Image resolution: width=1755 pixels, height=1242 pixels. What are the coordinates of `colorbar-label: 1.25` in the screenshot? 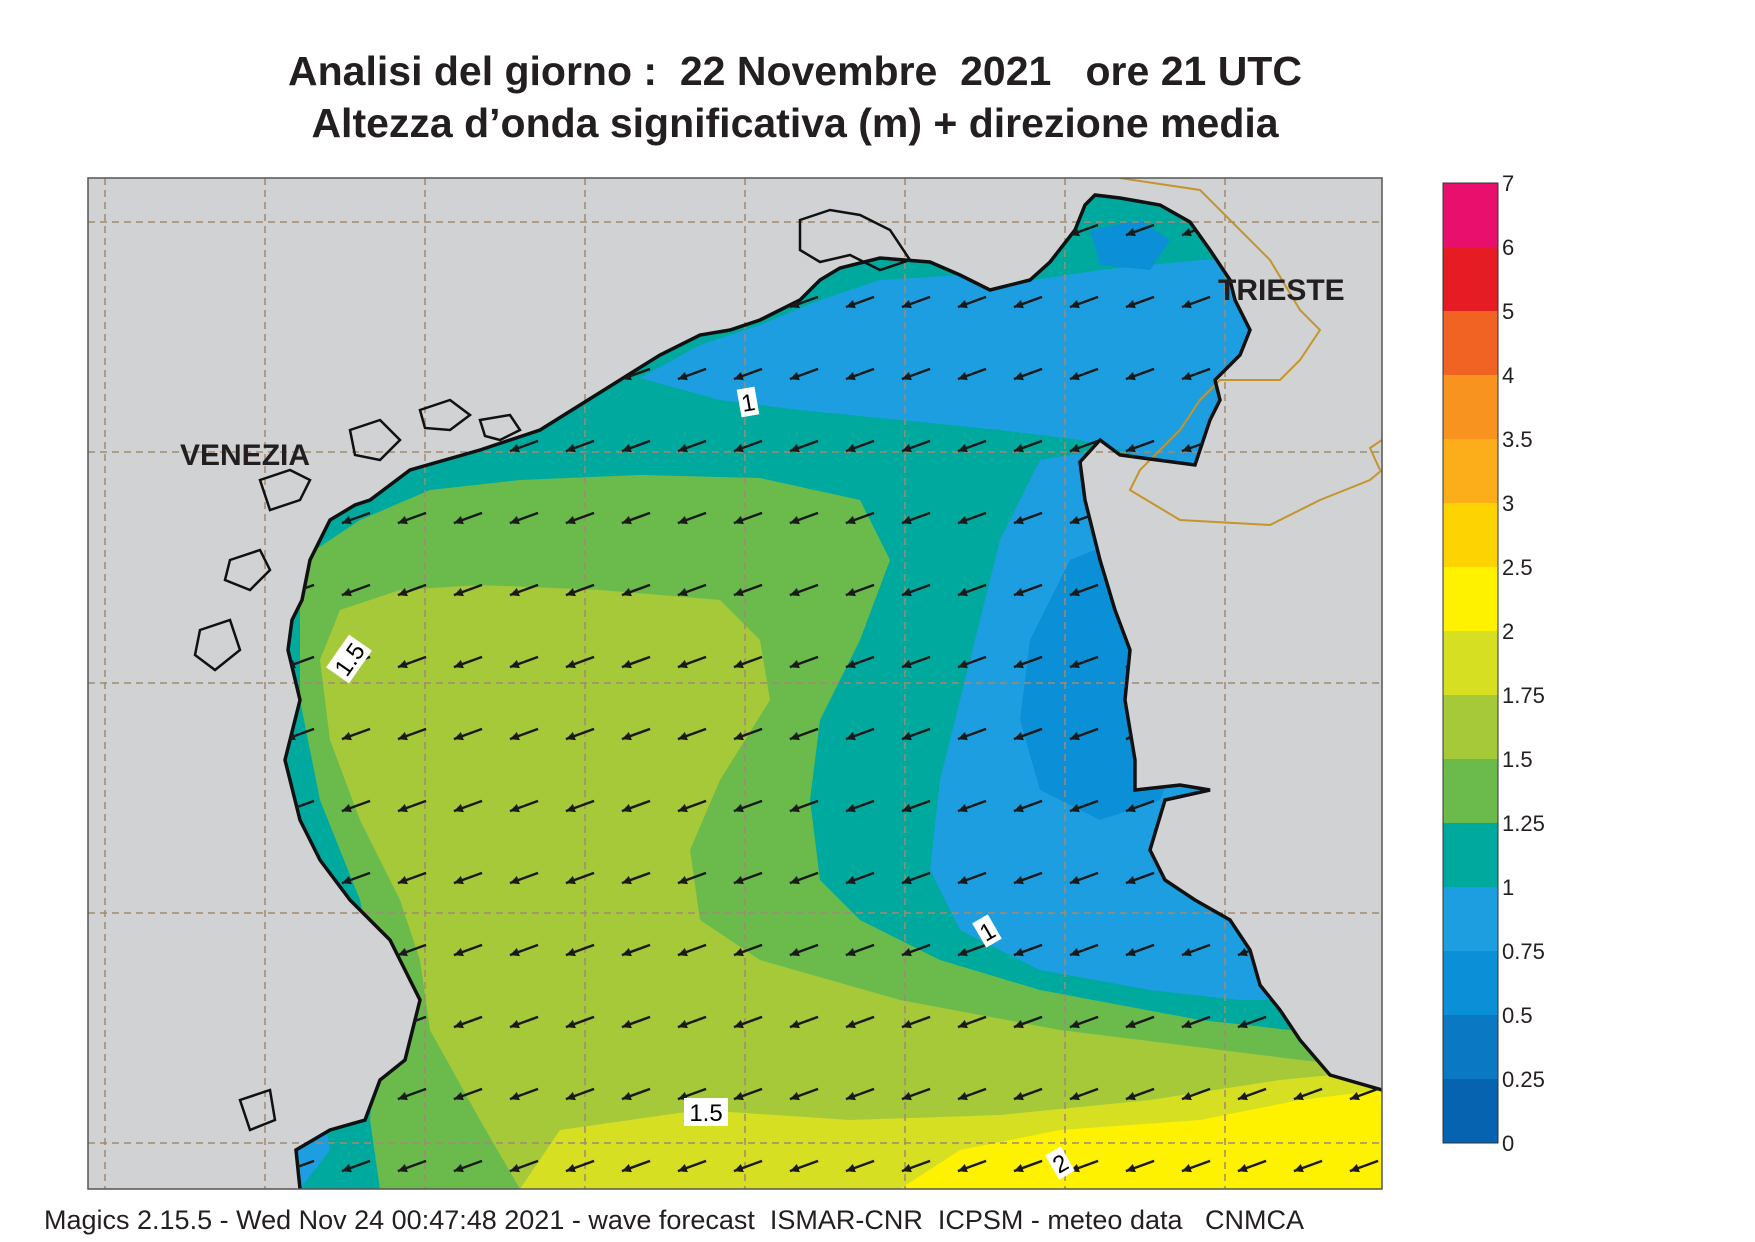 It's located at (1523, 823).